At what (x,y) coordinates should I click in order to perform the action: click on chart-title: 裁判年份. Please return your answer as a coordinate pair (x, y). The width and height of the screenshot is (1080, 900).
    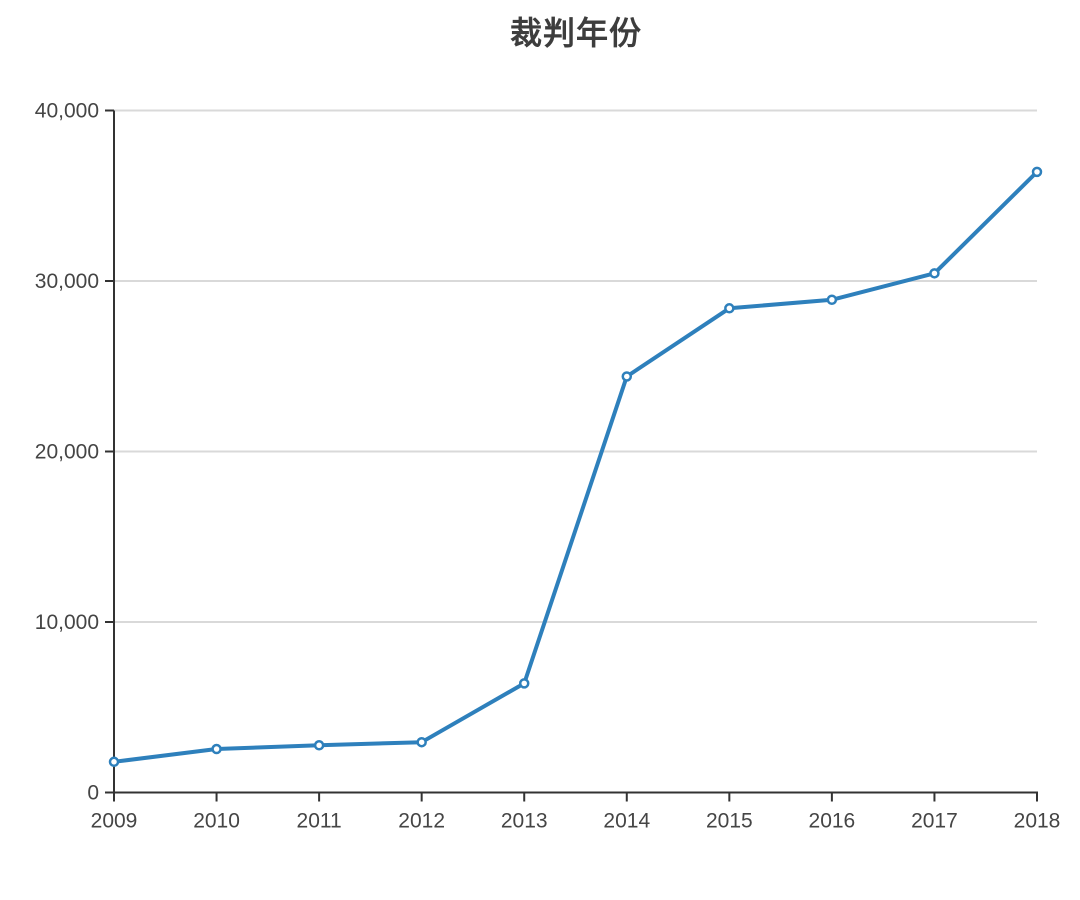
    Looking at the image, I should click on (575, 33).